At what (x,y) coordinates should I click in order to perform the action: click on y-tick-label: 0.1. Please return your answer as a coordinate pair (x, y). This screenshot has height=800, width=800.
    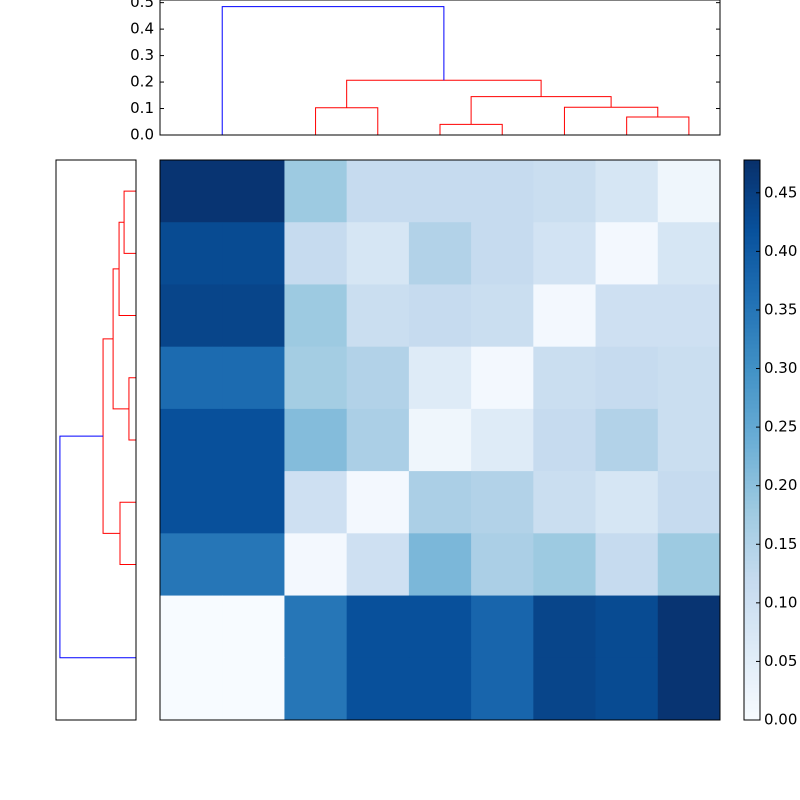
    Looking at the image, I should click on (142, 108).